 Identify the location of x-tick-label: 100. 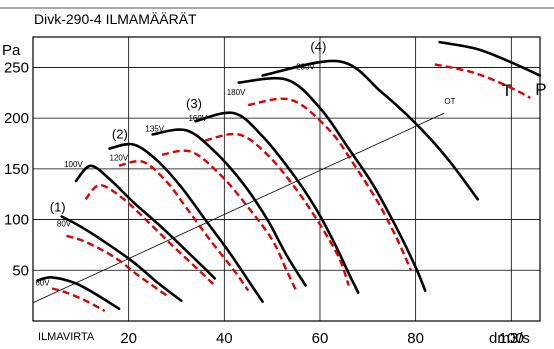
(511, 338).